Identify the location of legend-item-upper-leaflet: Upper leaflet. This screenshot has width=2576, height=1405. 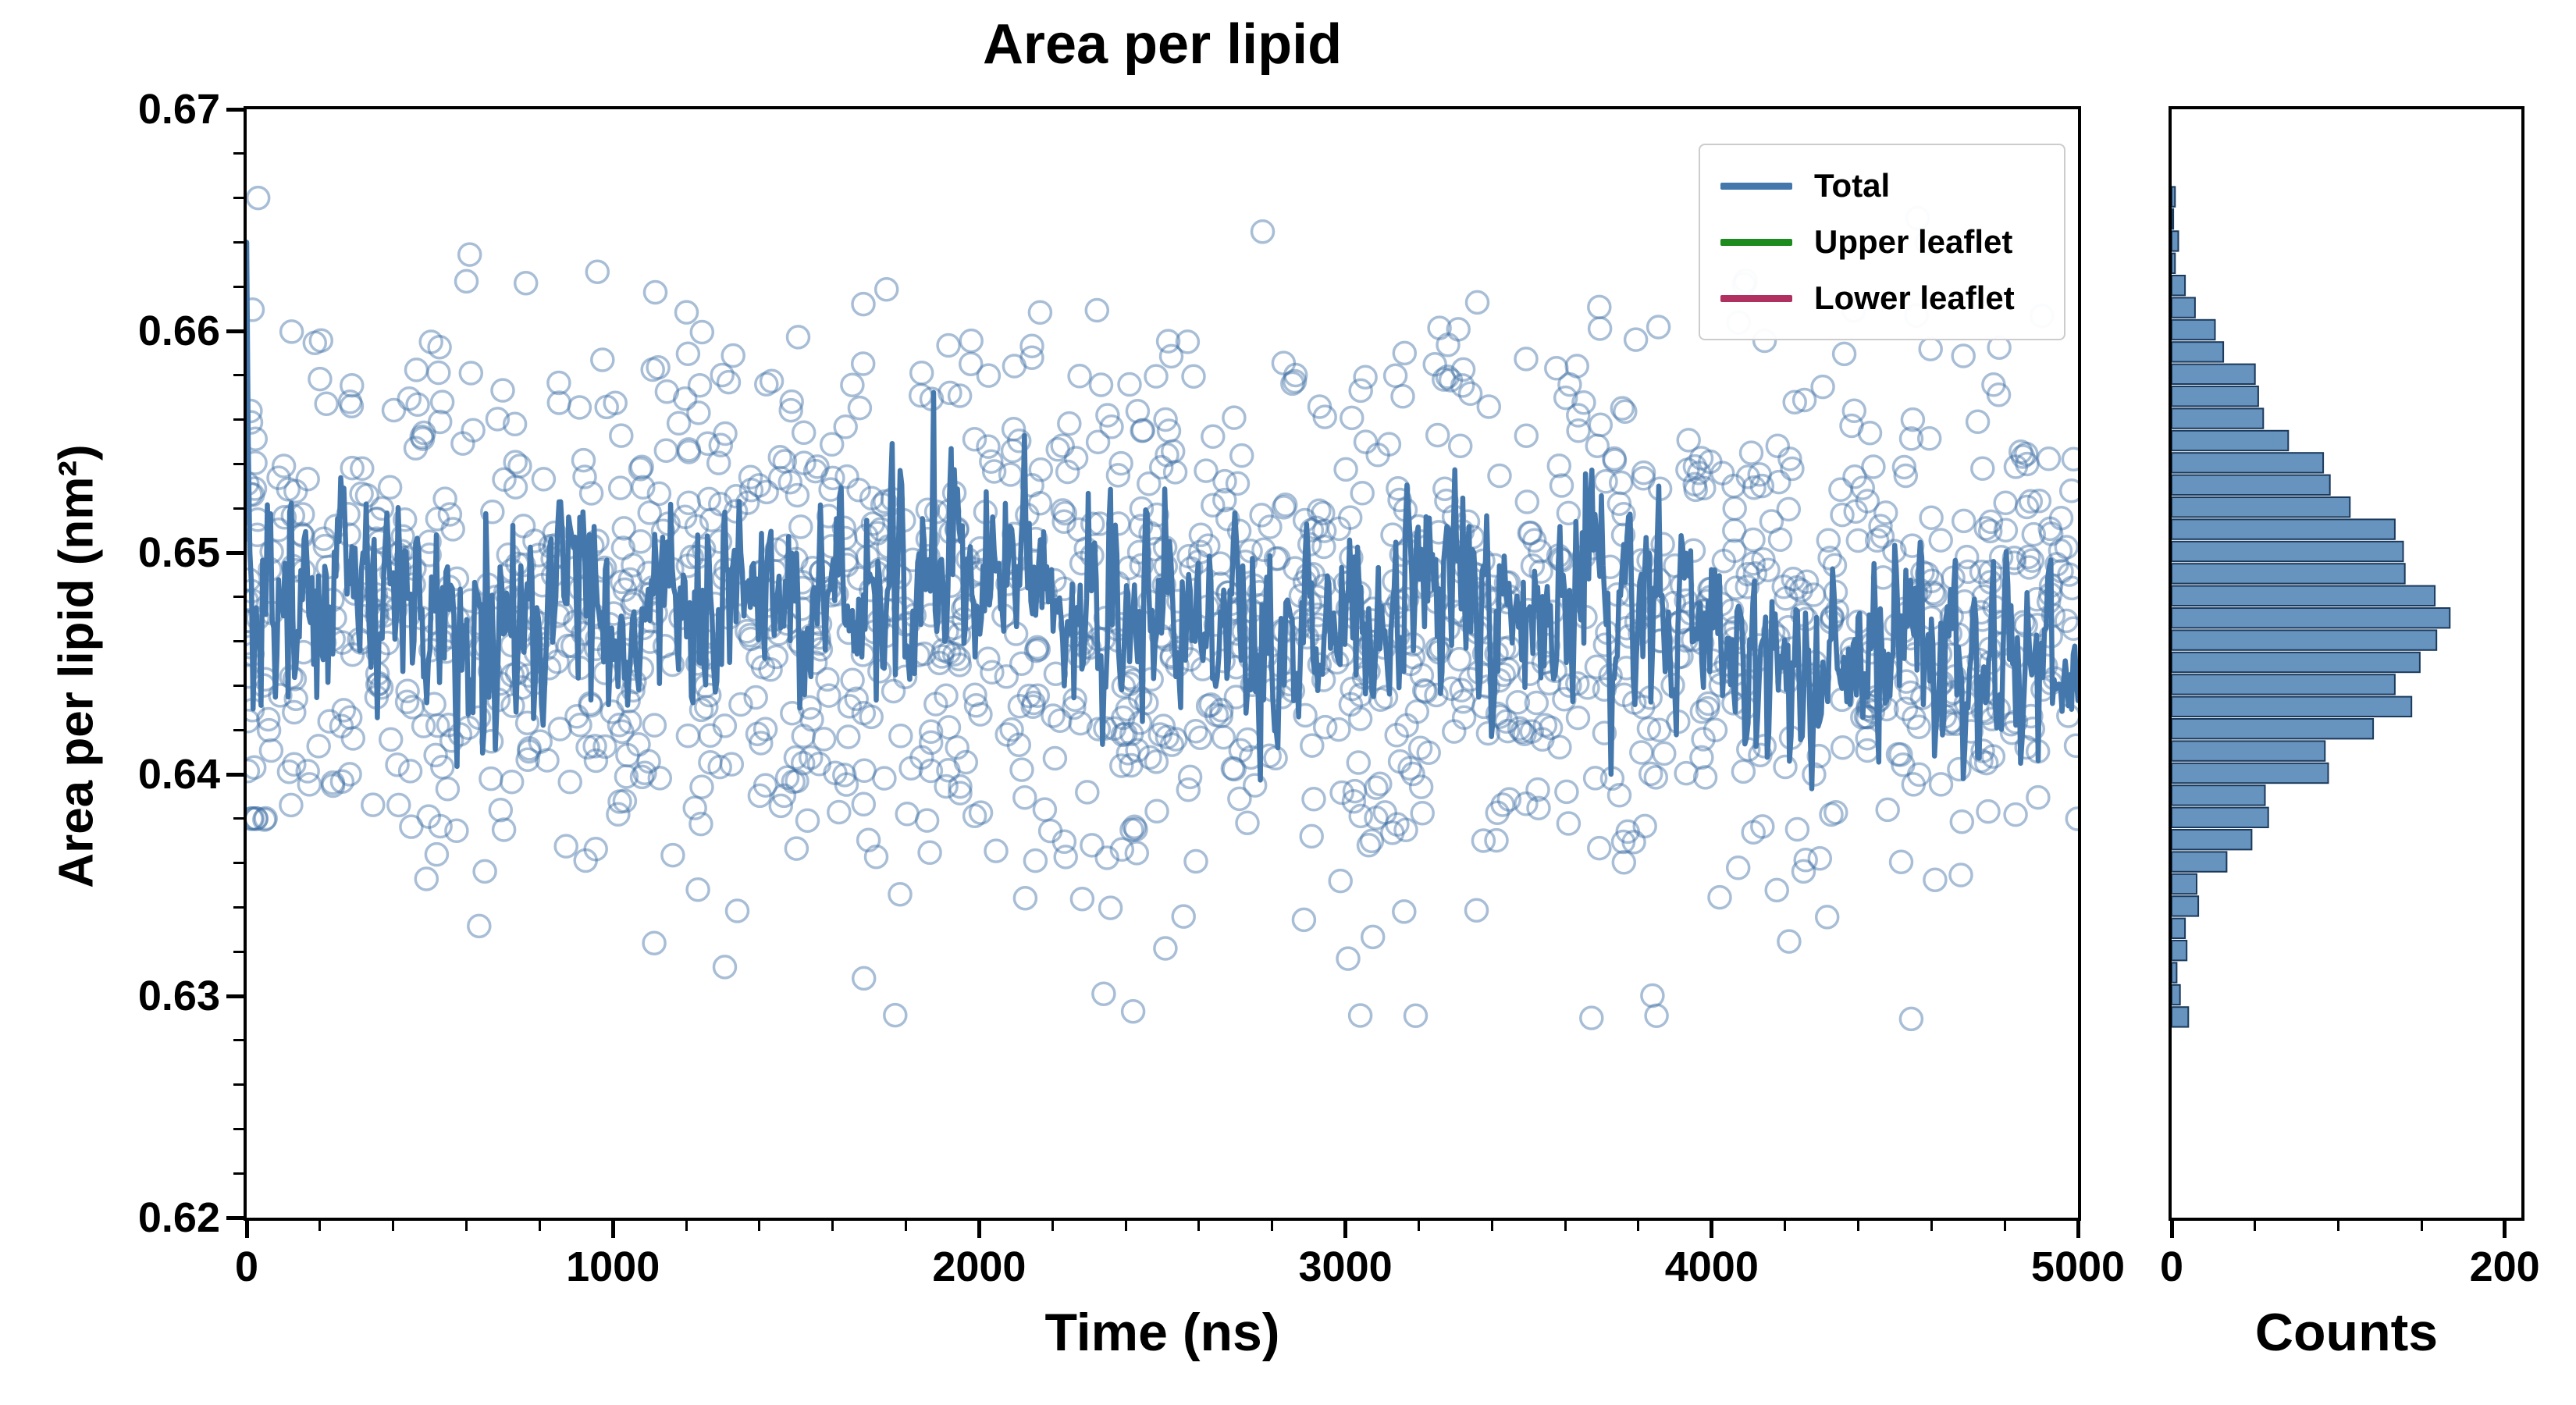
(1882, 242).